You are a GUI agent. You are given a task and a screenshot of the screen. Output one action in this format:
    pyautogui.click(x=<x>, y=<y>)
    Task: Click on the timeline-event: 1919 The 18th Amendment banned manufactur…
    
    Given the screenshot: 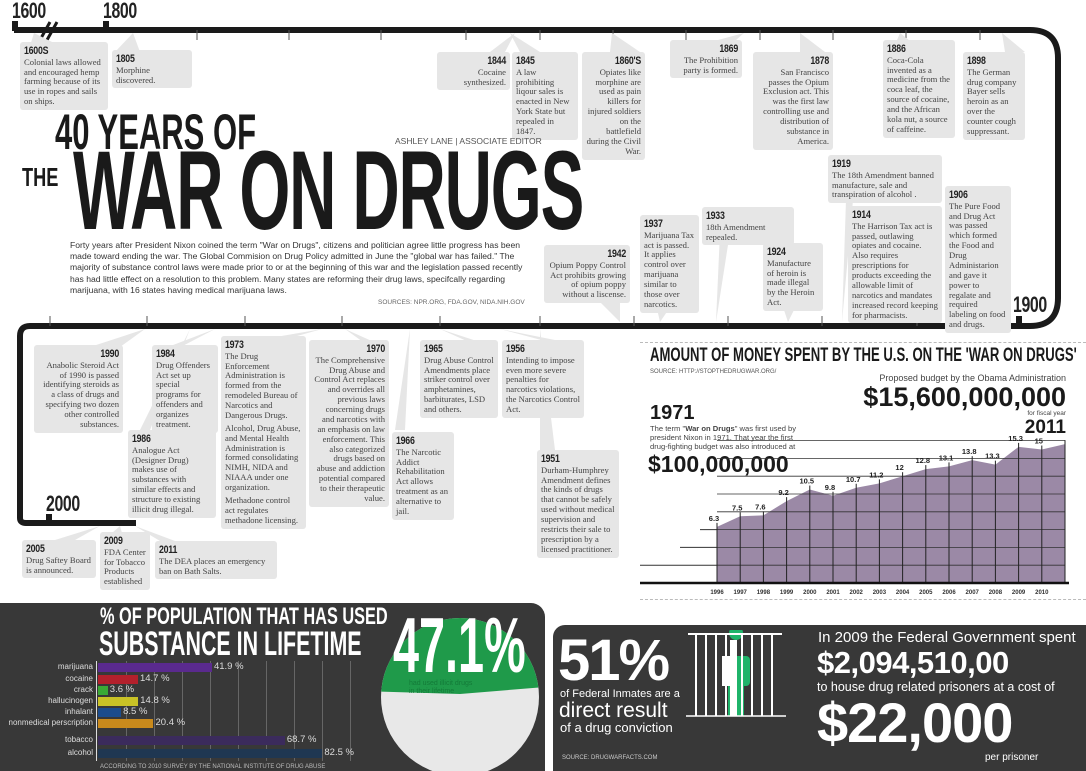 What is the action you would take?
    pyautogui.click(x=885, y=179)
    